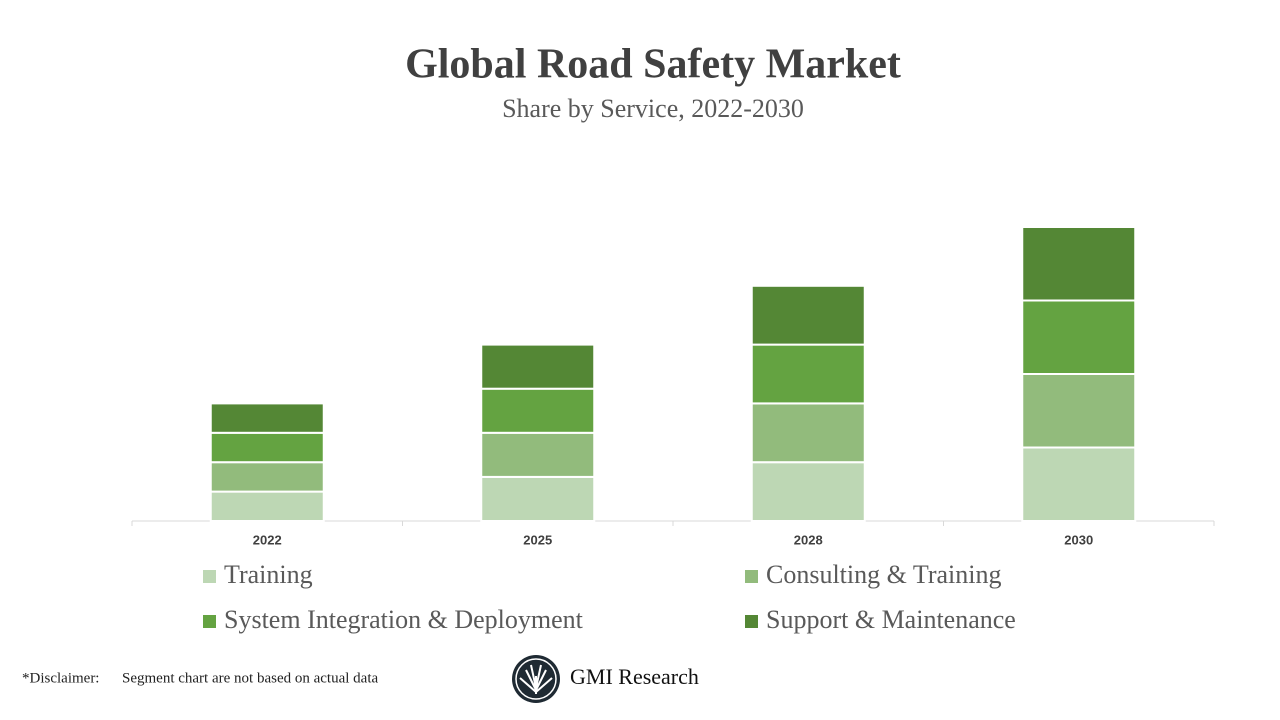 The image size is (1280, 720). What do you see at coordinates (808, 539) in the screenshot?
I see `x-tick-label: 2028` at bounding box center [808, 539].